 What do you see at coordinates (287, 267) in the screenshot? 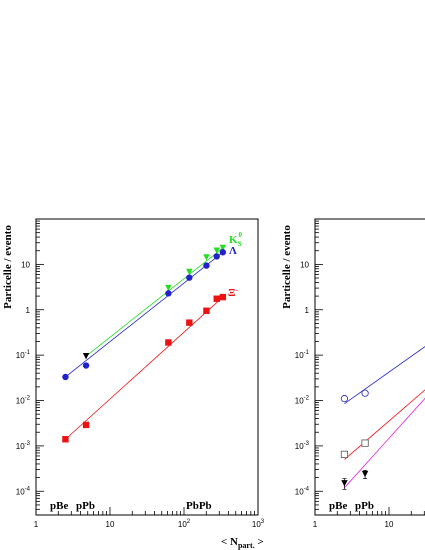
I see `right-y-axis-label: Particelle / evento` at bounding box center [287, 267].